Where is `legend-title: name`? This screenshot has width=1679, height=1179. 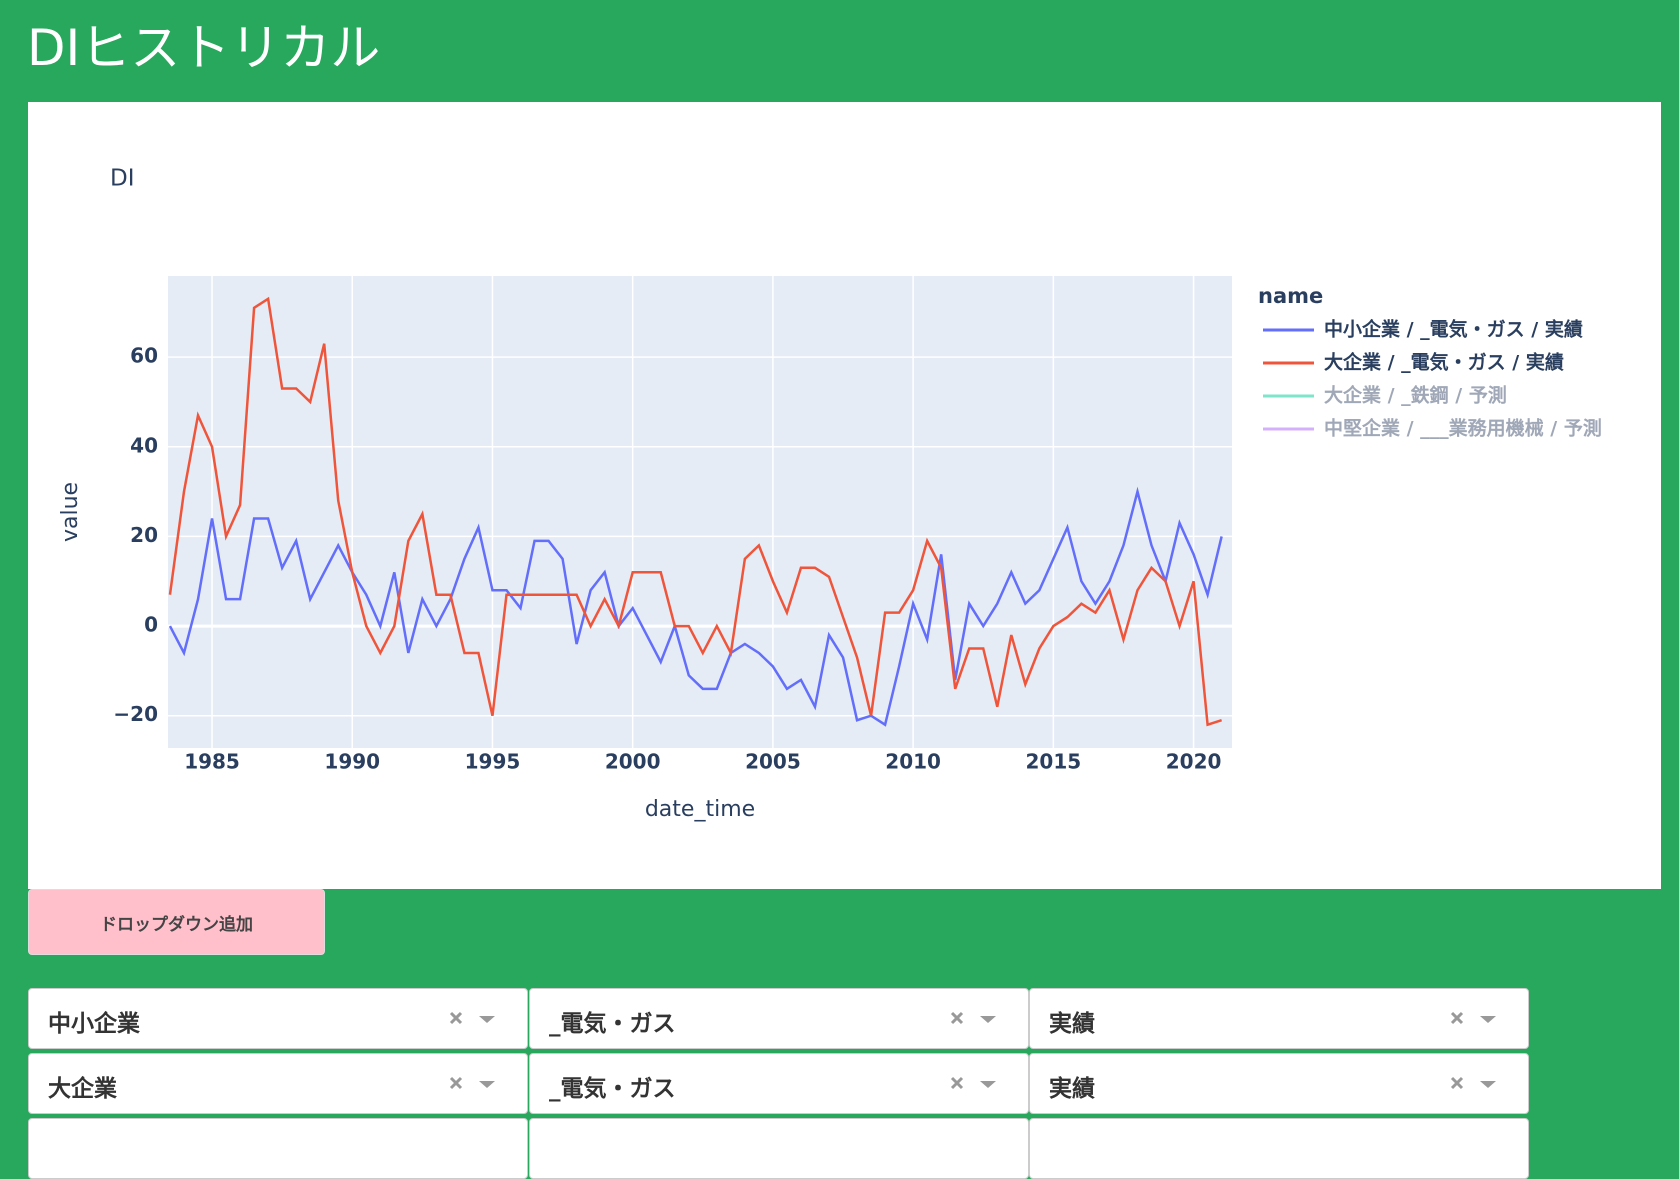
legend-title: name is located at coordinates (1290, 296).